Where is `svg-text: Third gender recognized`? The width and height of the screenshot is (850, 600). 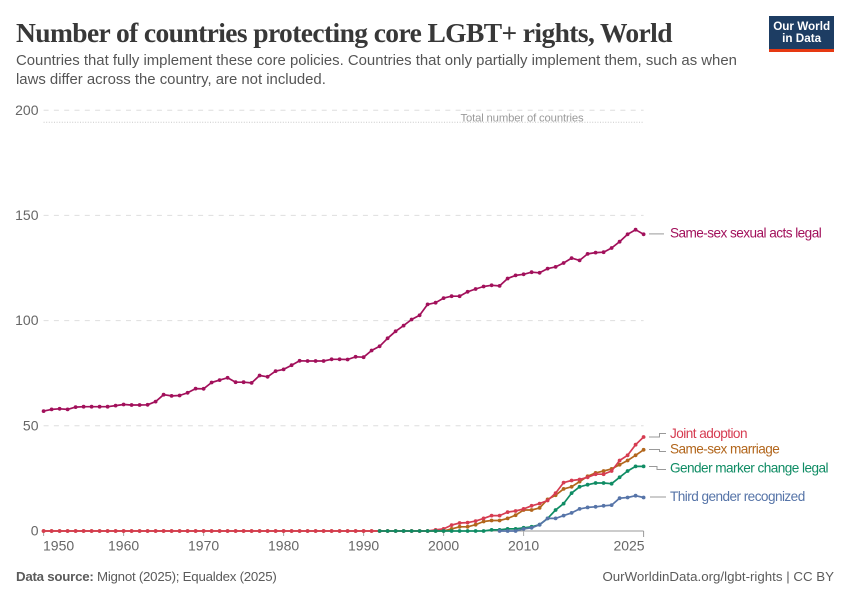 svg-text: Third gender recognized is located at coordinates (737, 496).